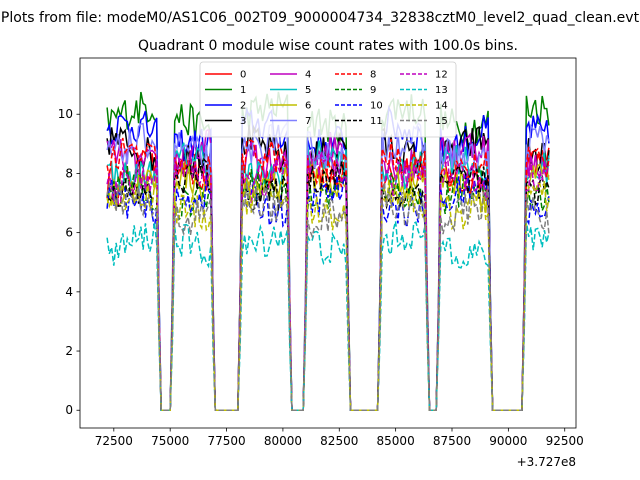 Image resolution: width=640 pixels, height=480 pixels. Describe the element at coordinates (226, 441) in the screenshot. I see `x-tick-label: 77500` at that location.